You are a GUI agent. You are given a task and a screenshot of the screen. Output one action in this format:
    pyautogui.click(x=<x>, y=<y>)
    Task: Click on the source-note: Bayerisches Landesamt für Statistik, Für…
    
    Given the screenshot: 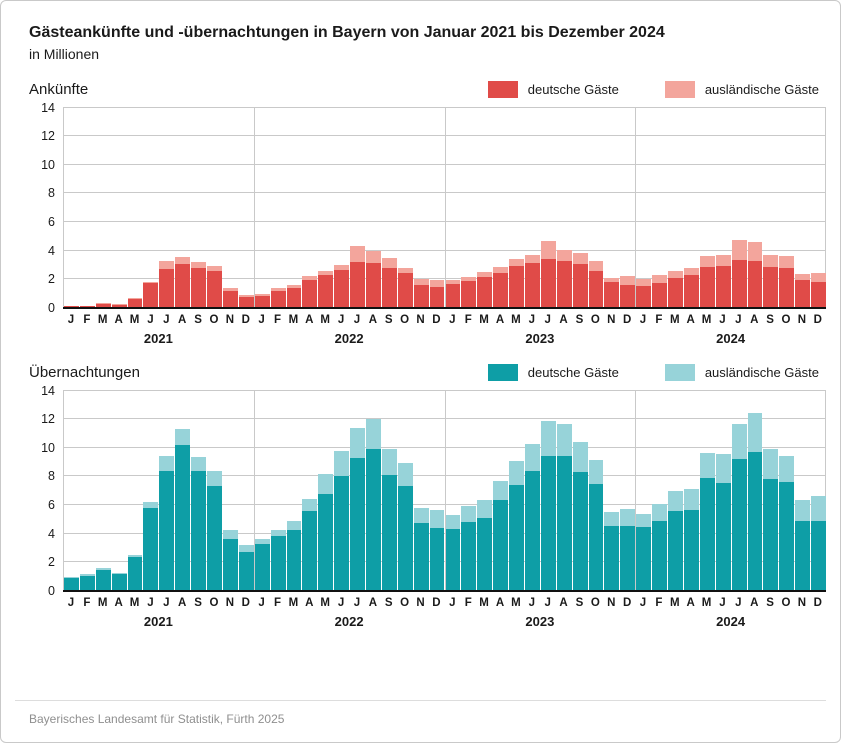 What is the action you would take?
    pyautogui.click(x=420, y=721)
    